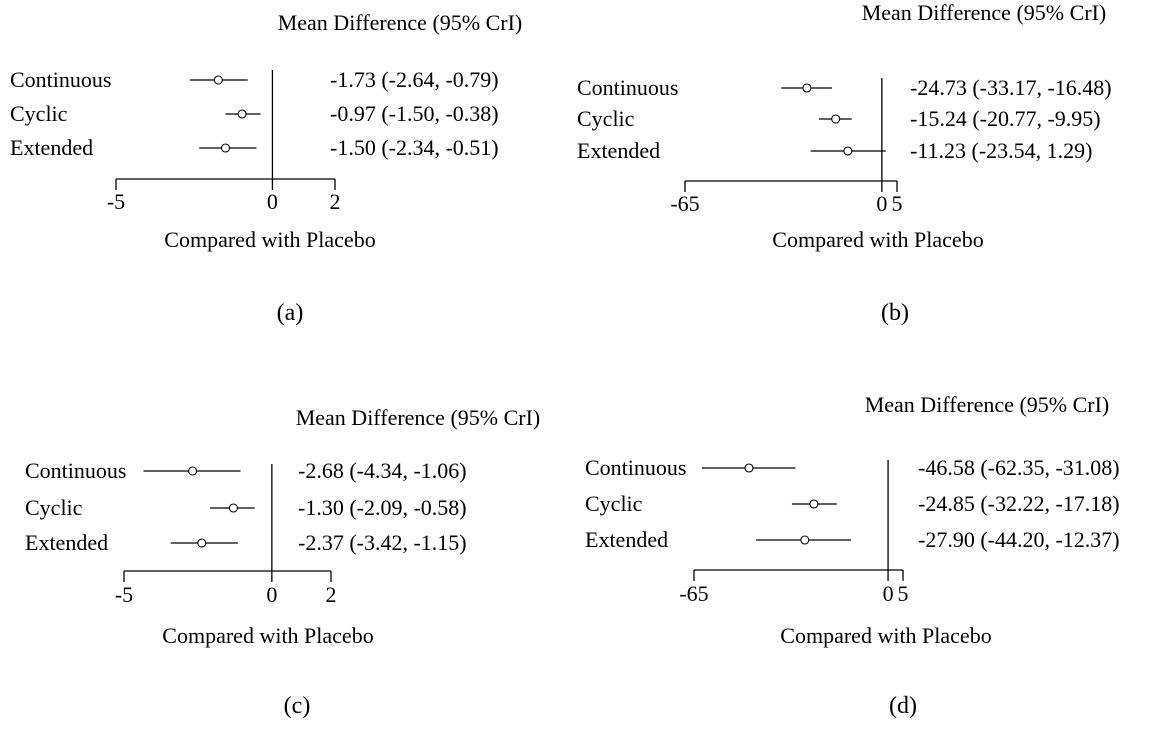 Image resolution: width=1152 pixels, height=735 pixels. What do you see at coordinates (1019, 503) in the screenshot?
I see `estimate-text: -24.85 (-32.22, -17.18)` at bounding box center [1019, 503].